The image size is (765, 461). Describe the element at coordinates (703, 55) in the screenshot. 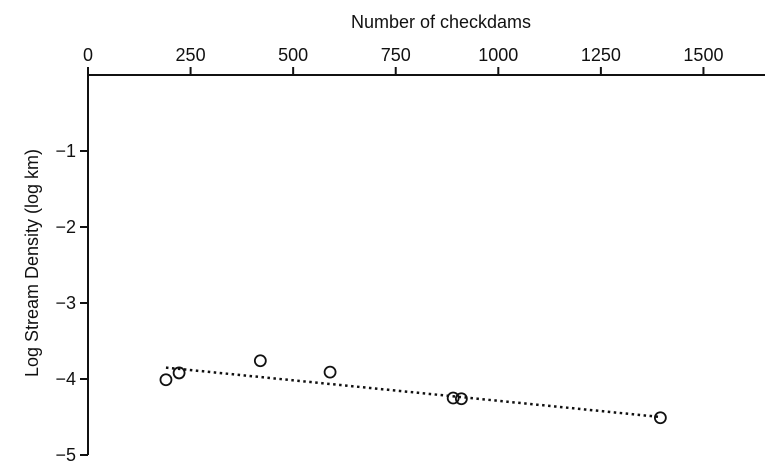

I see `x-tick-label: 1500` at that location.